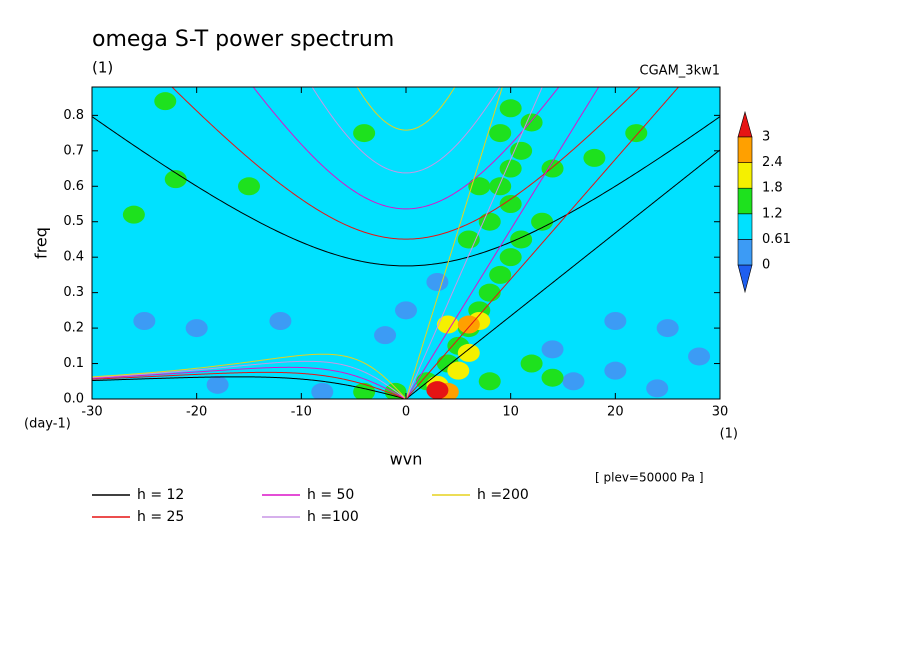 The width and height of the screenshot is (904, 658). I want to click on colorbar-label: 1.8, so click(772, 188).